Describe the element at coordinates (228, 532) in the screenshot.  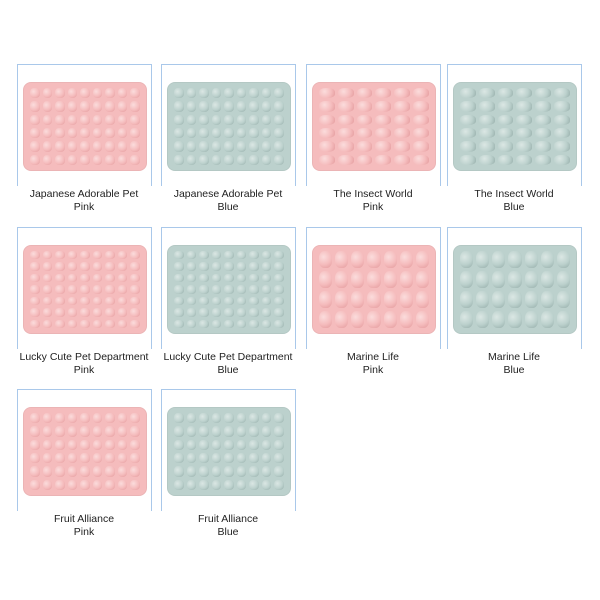
I see `product-color: Blue` at that location.